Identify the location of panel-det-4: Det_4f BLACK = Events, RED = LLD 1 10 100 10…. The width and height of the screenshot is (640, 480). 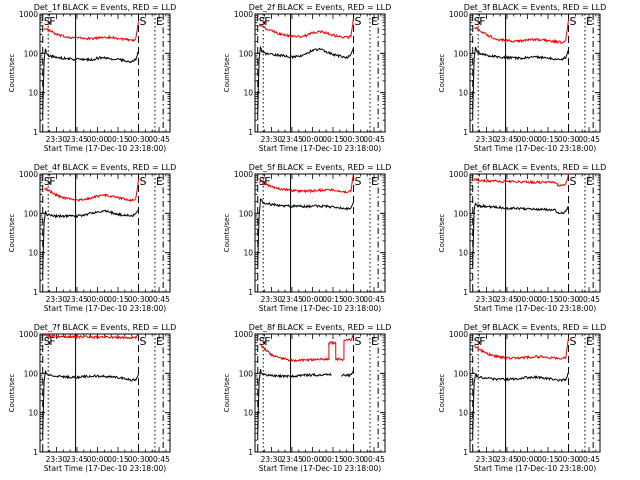
(92, 238).